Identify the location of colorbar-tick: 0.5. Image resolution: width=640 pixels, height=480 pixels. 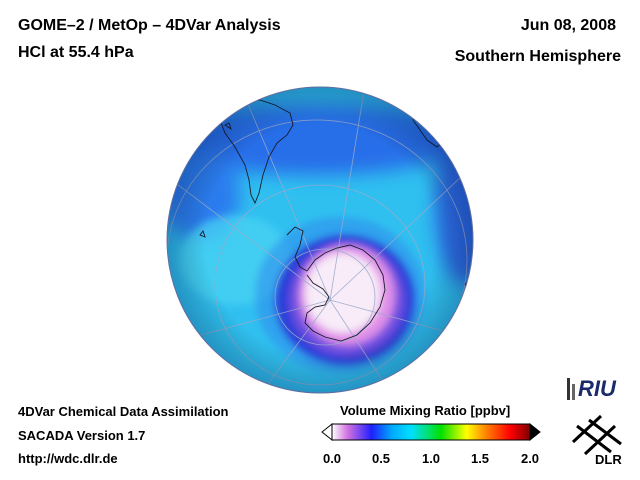
(381, 458).